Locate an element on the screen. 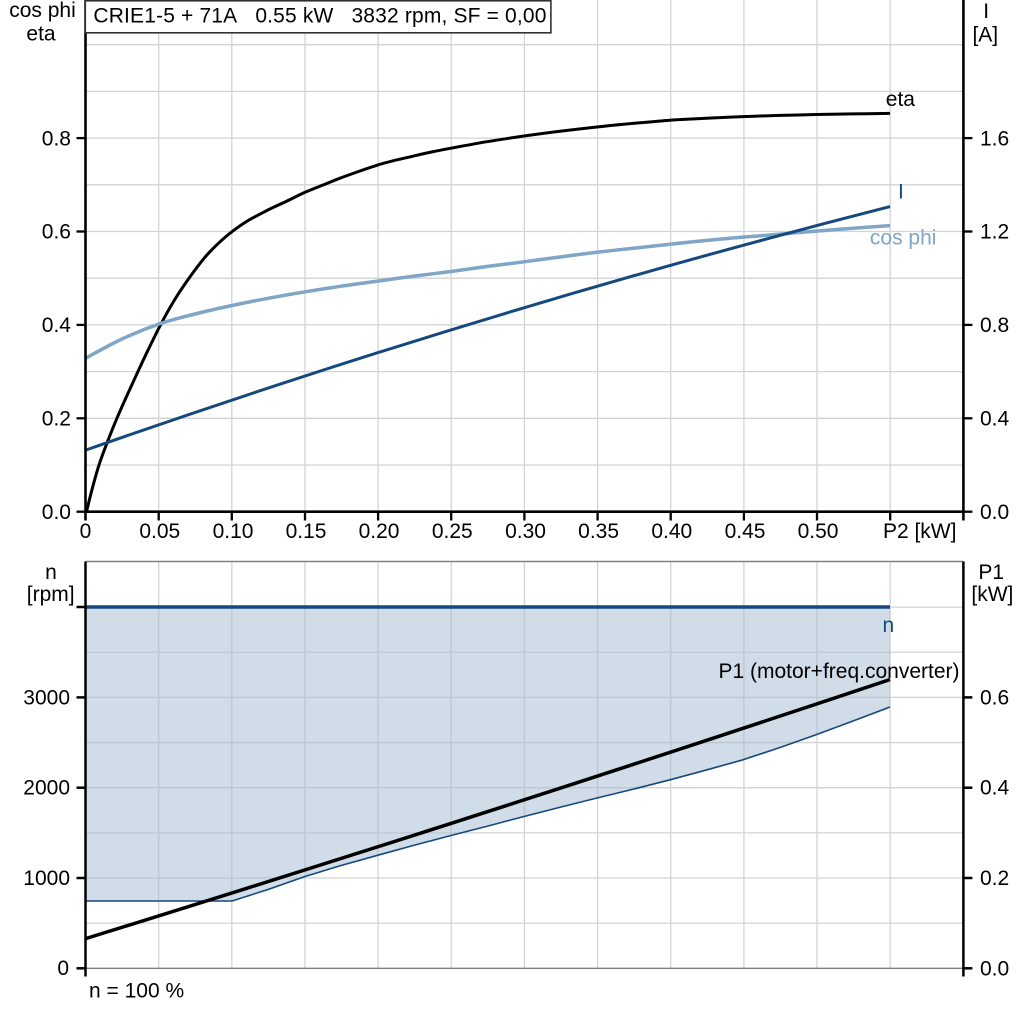 Image resolution: width=1024 pixels, height=1024 pixels. svg-text: [A] is located at coordinates (985, 34).